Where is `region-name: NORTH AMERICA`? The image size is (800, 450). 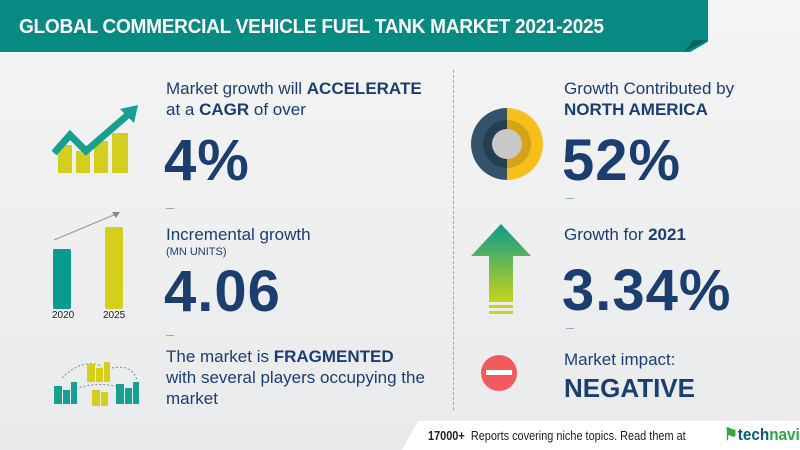
region-name: NORTH AMERICA is located at coordinates (636, 109).